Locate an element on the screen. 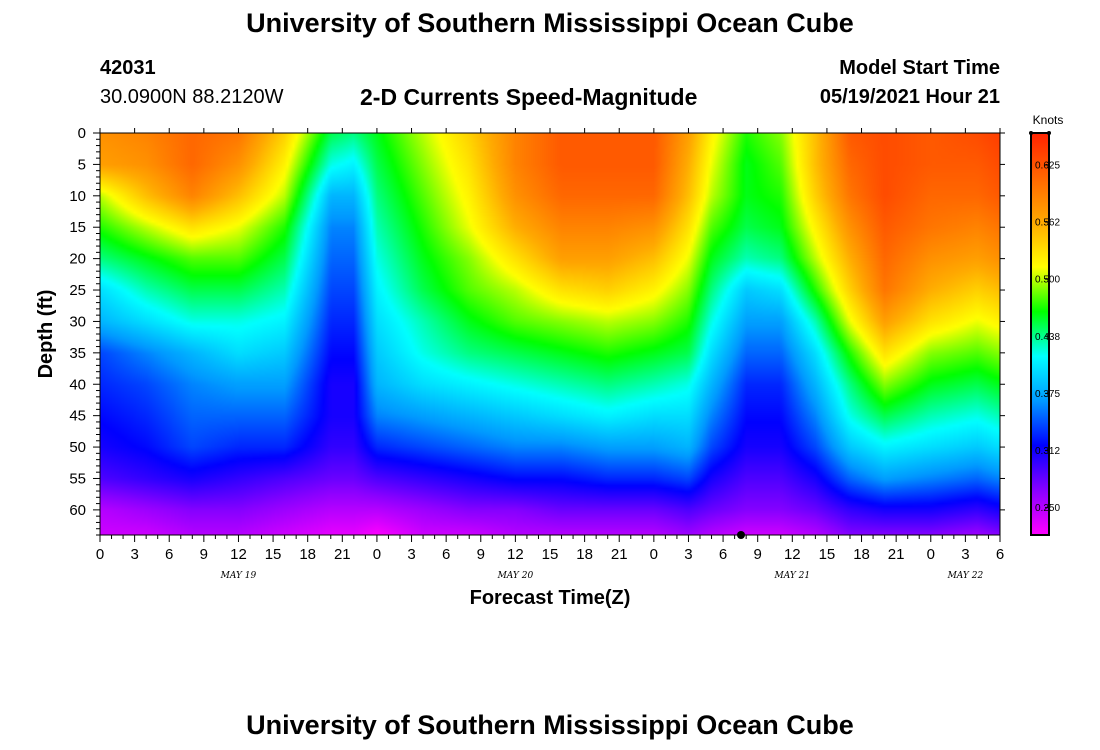 The image size is (1100, 750). colorbar-tick-label: 0.375 is located at coordinates (1047, 394).